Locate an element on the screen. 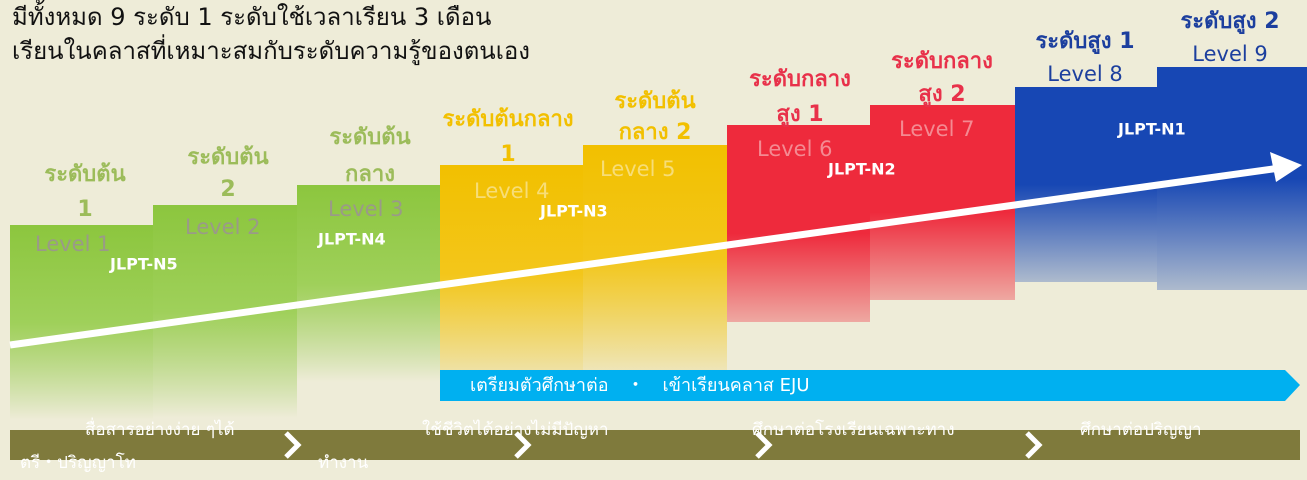  level-number: Level 9 is located at coordinates (1229, 54).